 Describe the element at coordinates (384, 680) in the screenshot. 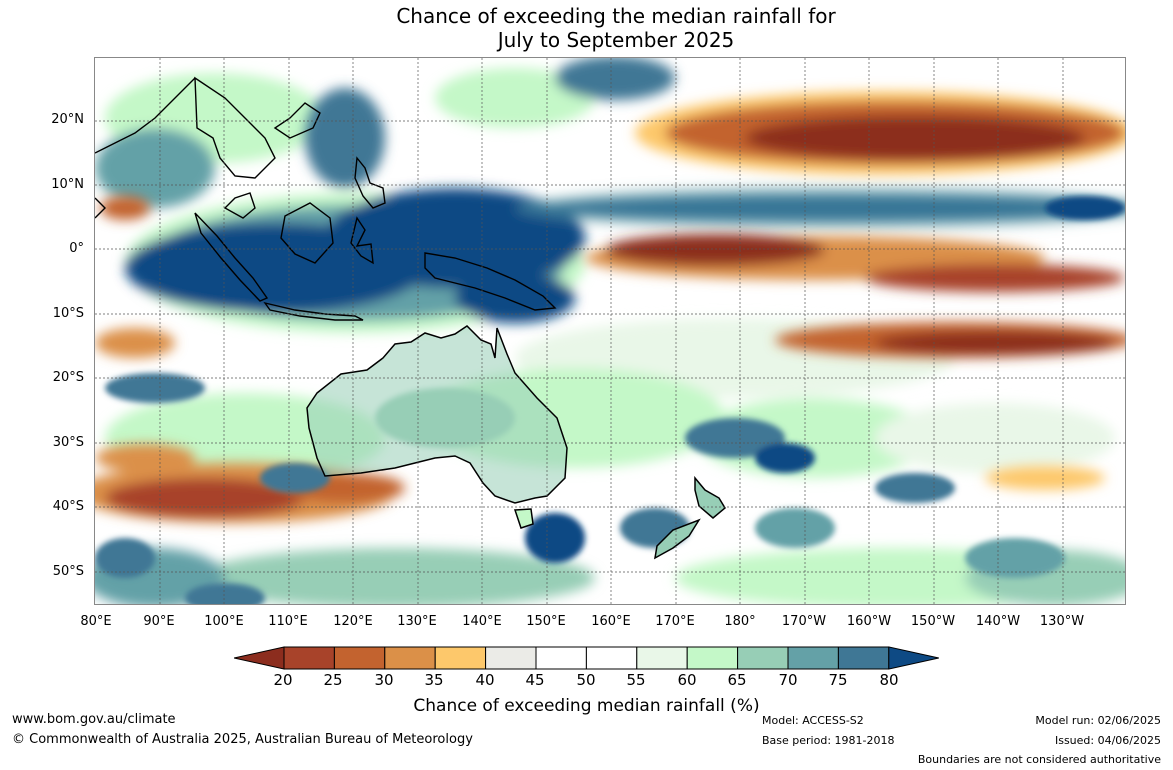

I see `colorbar-tick: 30` at that location.